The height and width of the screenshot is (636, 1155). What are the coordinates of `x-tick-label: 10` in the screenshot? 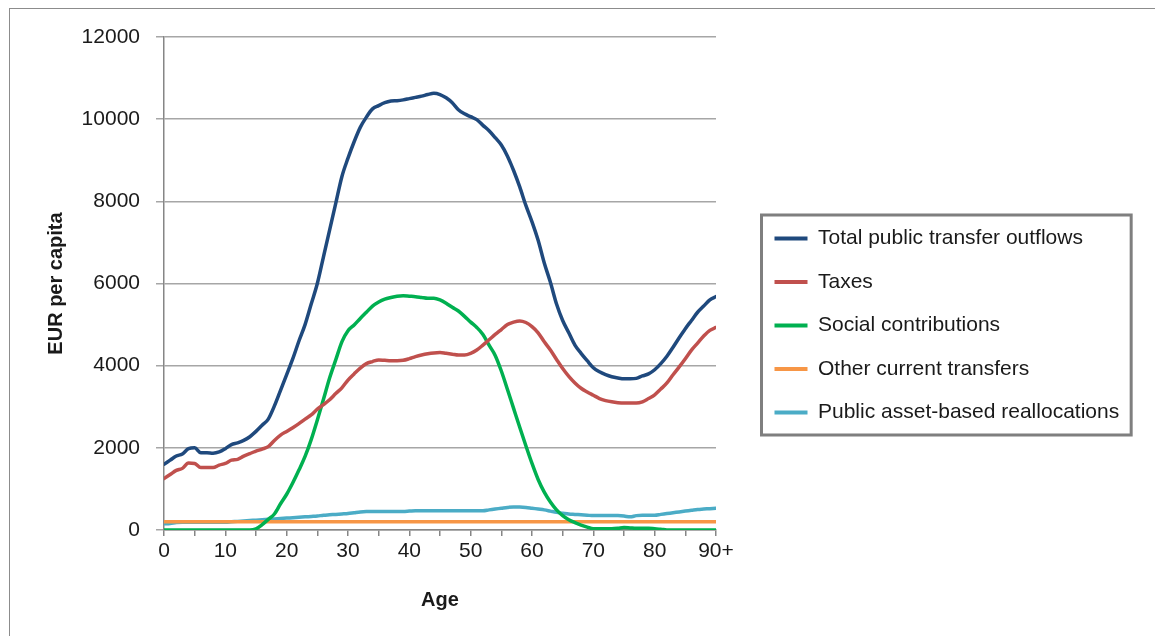 It's located at (225, 550).